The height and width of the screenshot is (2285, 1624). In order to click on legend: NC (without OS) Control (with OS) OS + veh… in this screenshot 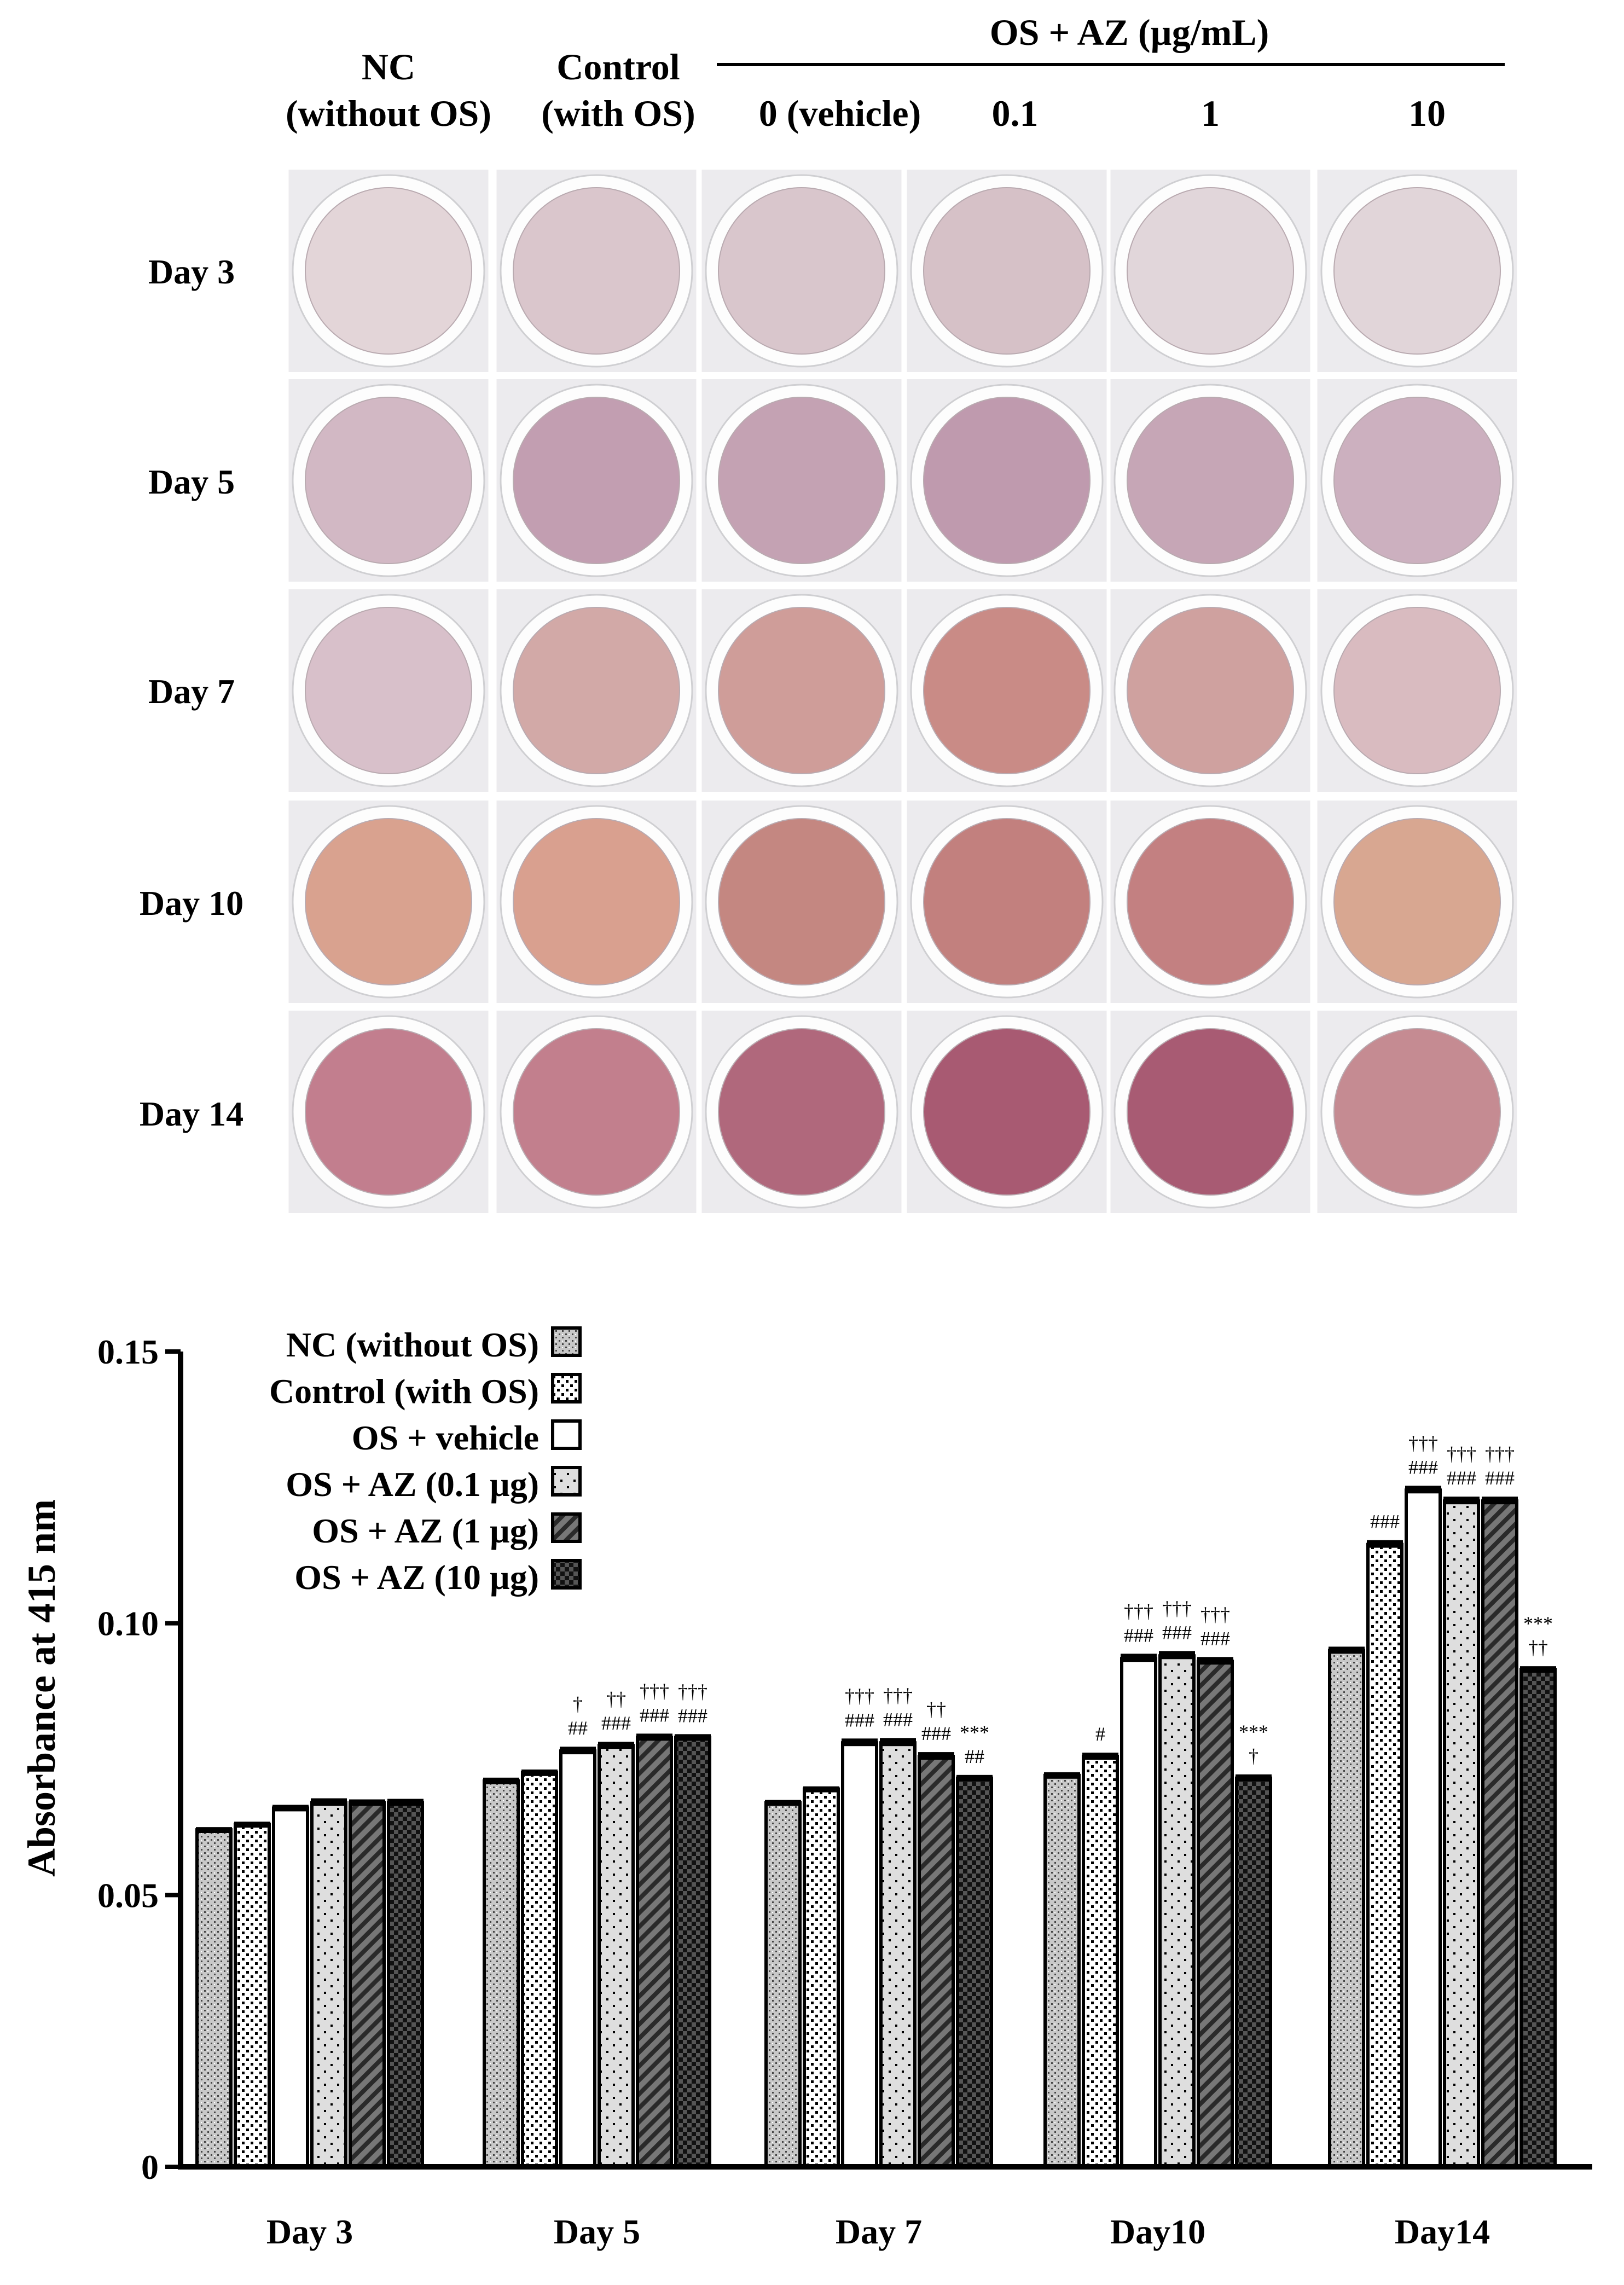, I will do `click(425, 1461)`.